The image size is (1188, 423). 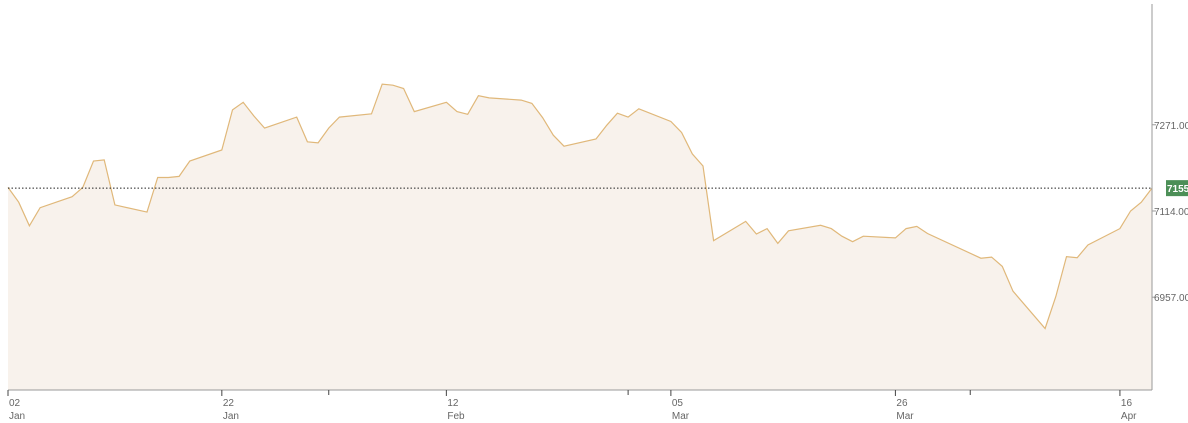 What do you see at coordinates (1171, 126) in the screenshot?
I see `y-tick-label: 7271.00` at bounding box center [1171, 126].